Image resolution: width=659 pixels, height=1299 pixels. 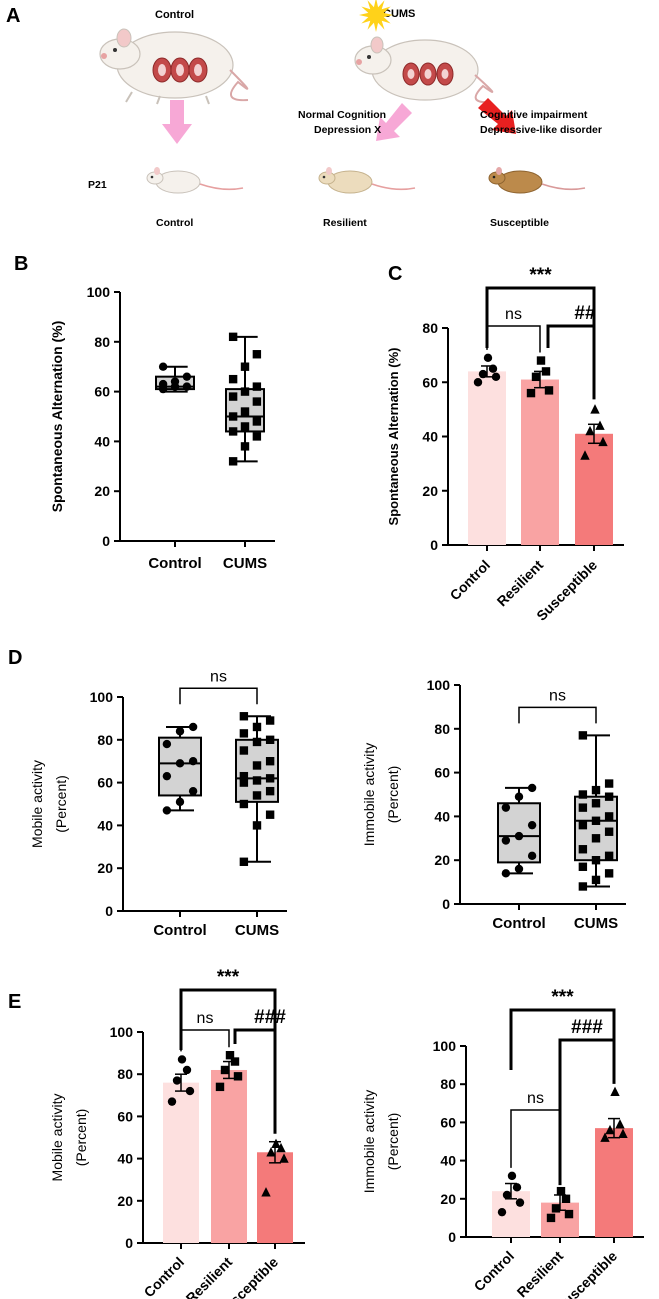 What do you see at coordinates (376, 16) in the screenshot?
I see `stress-star-icon` at bounding box center [376, 16].